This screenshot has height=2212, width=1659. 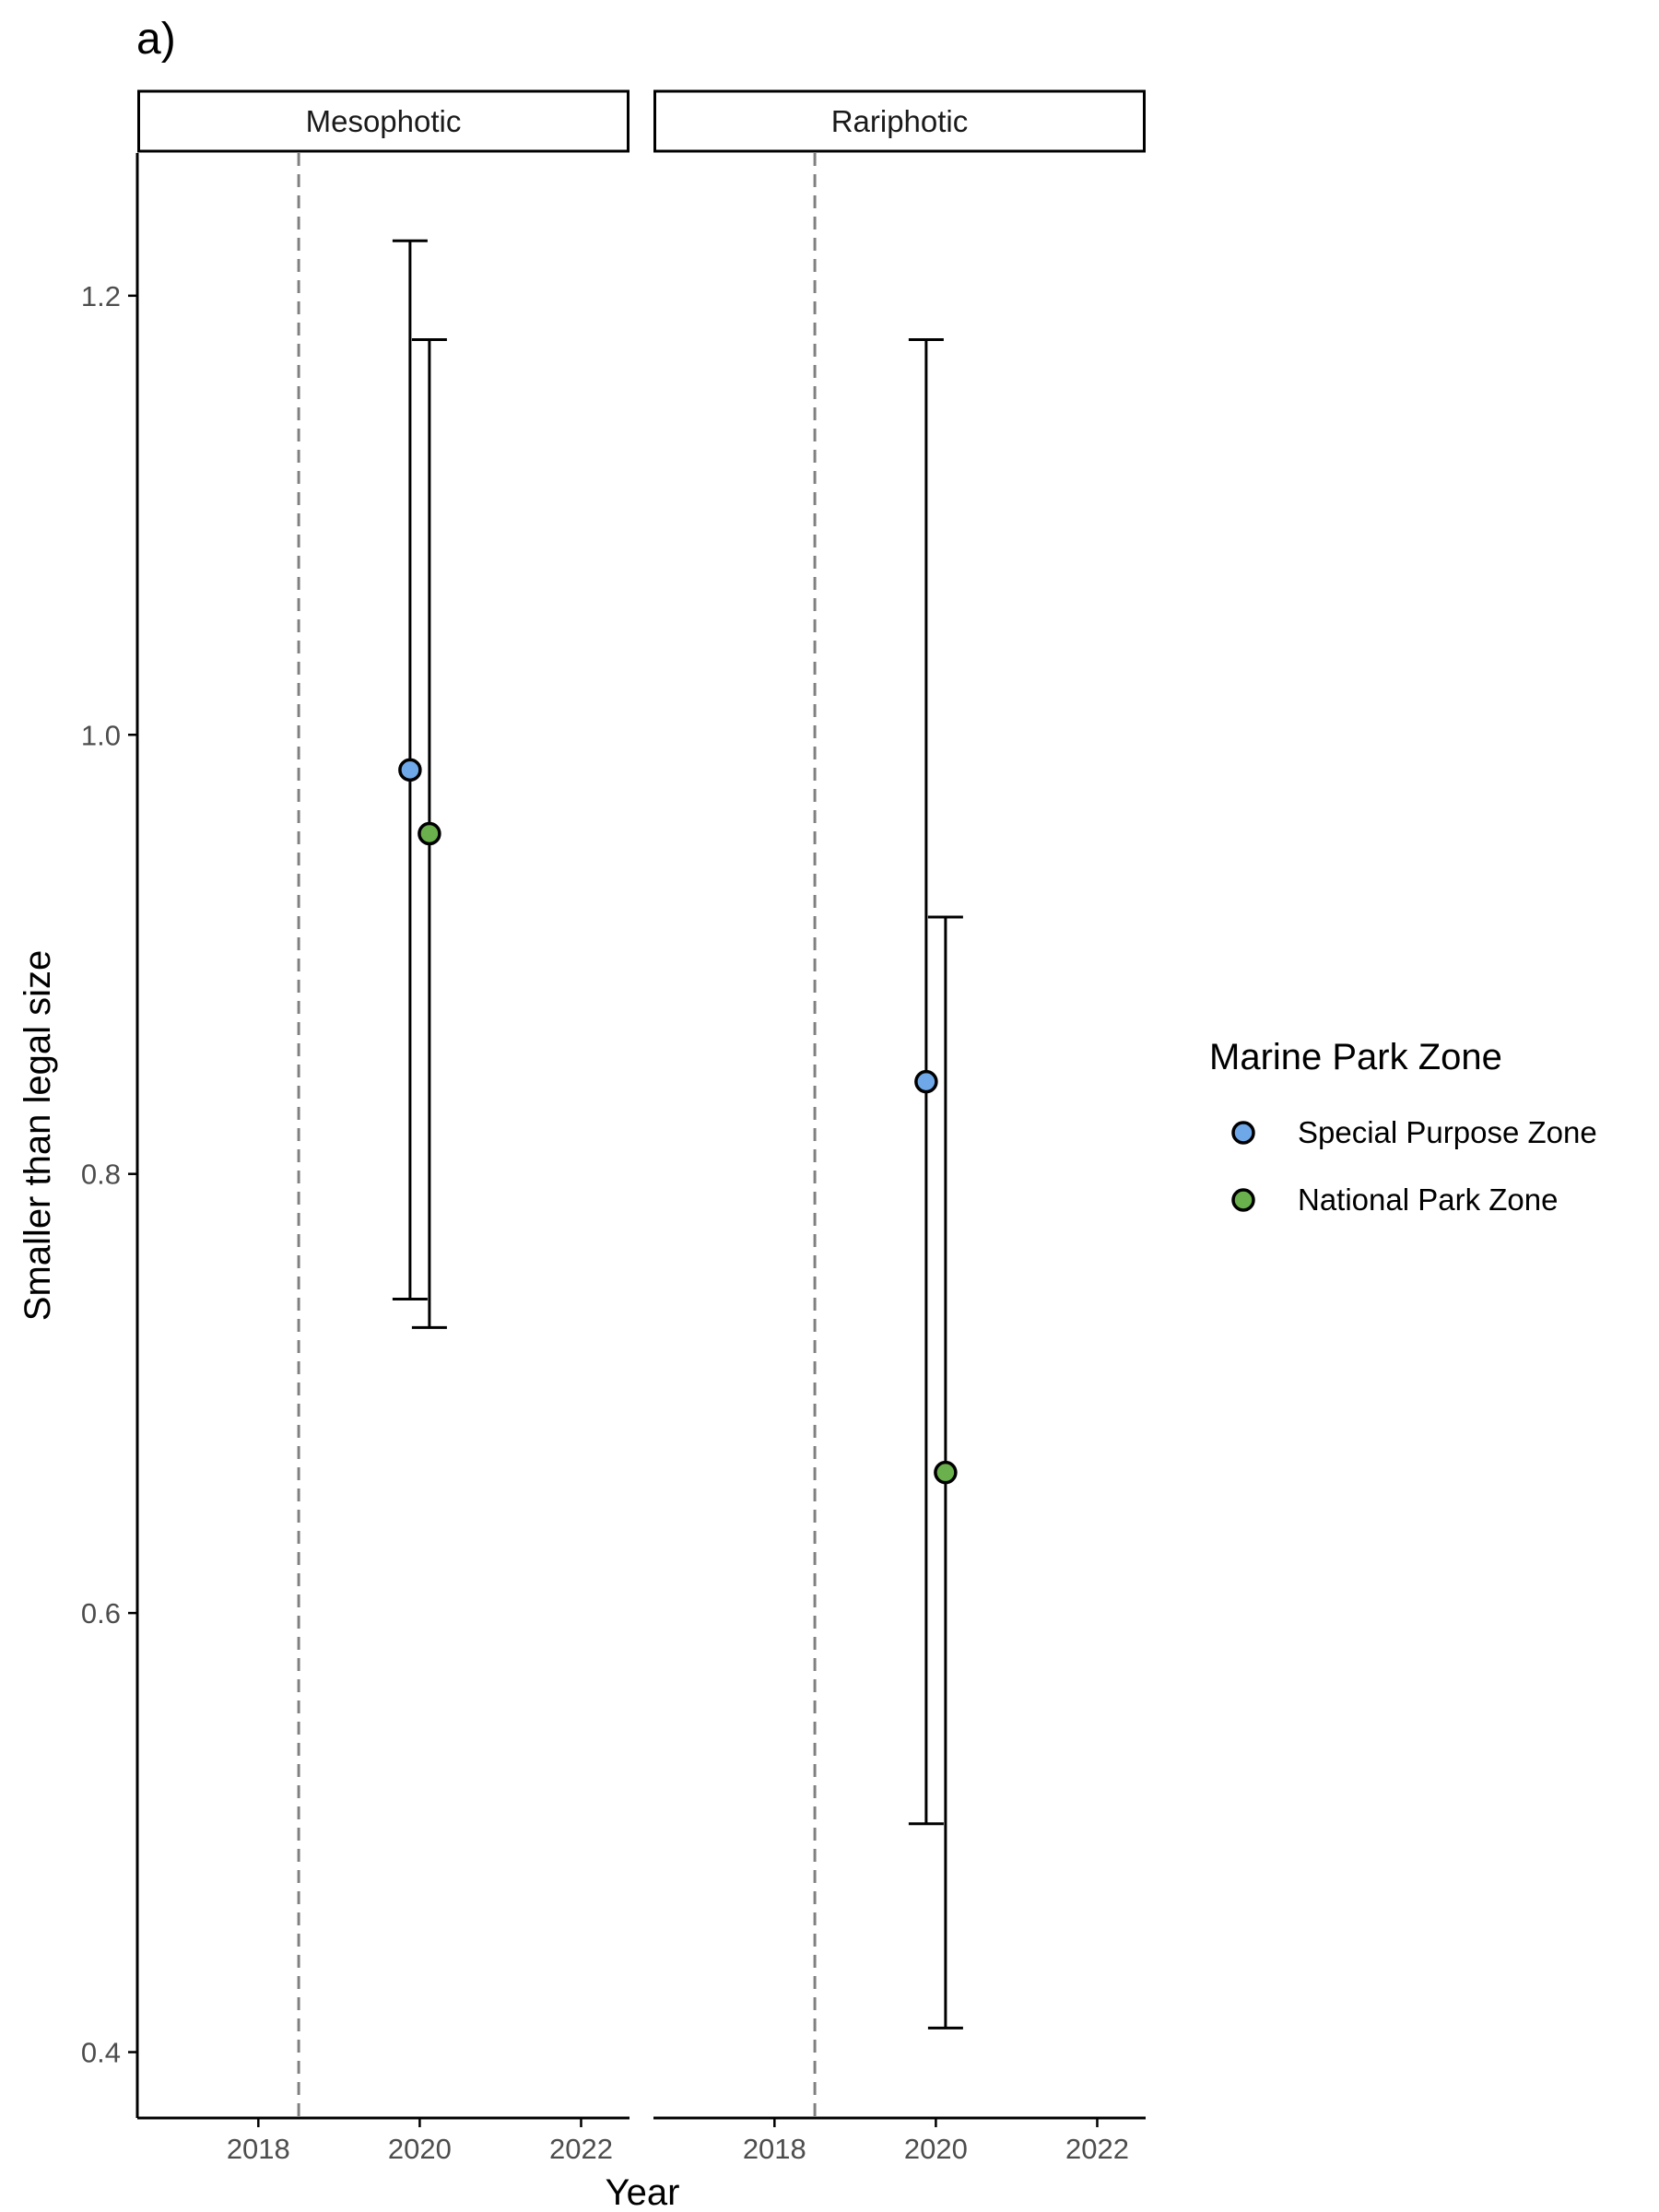 I want to click on facet-strip-label: Rariphotic, so click(x=900, y=121).